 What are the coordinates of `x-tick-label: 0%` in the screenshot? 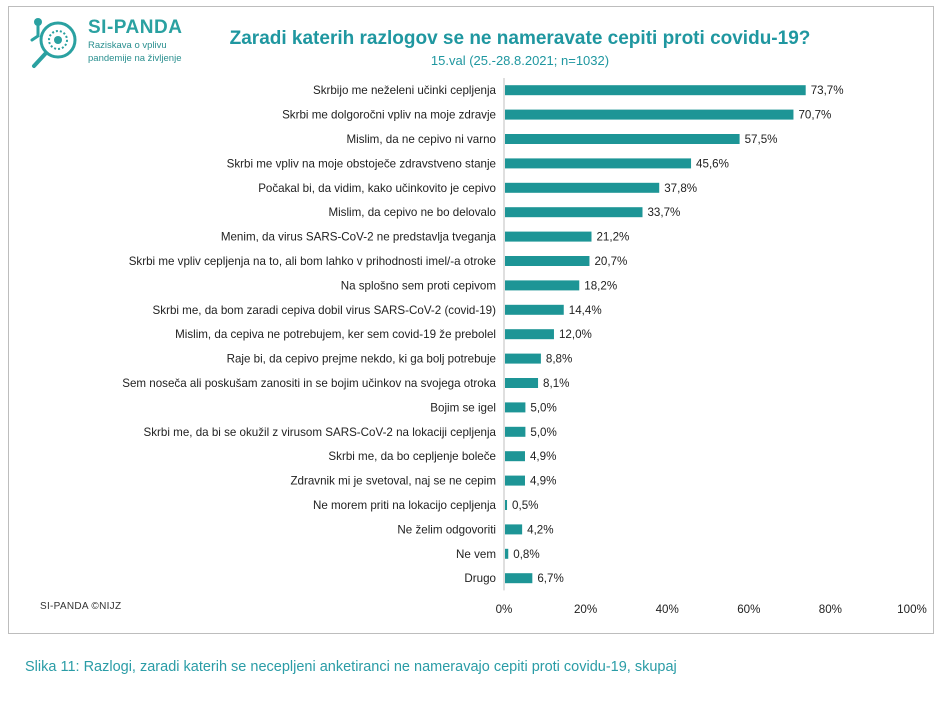 It's located at (504, 609).